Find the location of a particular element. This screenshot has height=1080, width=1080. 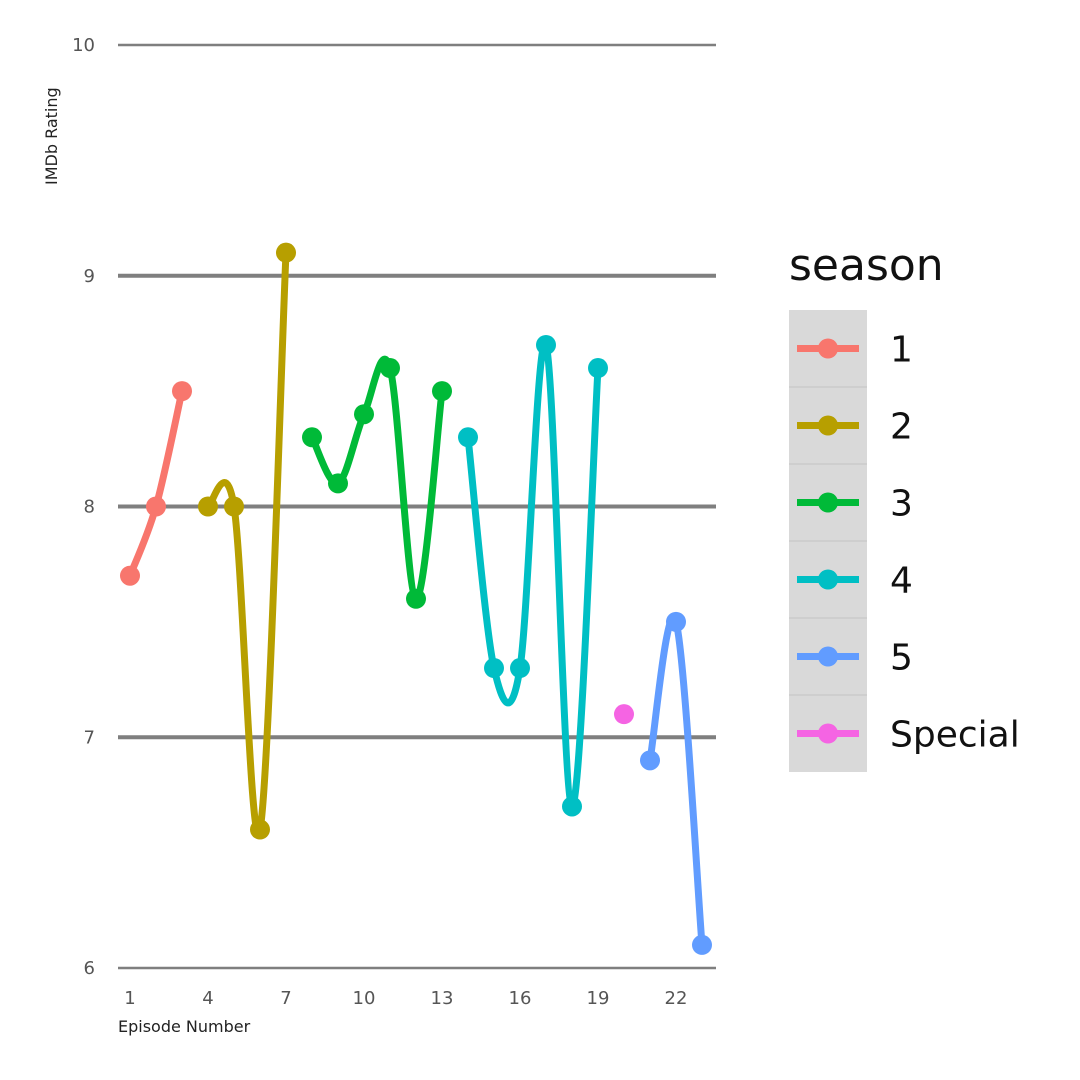

legend-label-4: 4 is located at coordinates (901, 581).